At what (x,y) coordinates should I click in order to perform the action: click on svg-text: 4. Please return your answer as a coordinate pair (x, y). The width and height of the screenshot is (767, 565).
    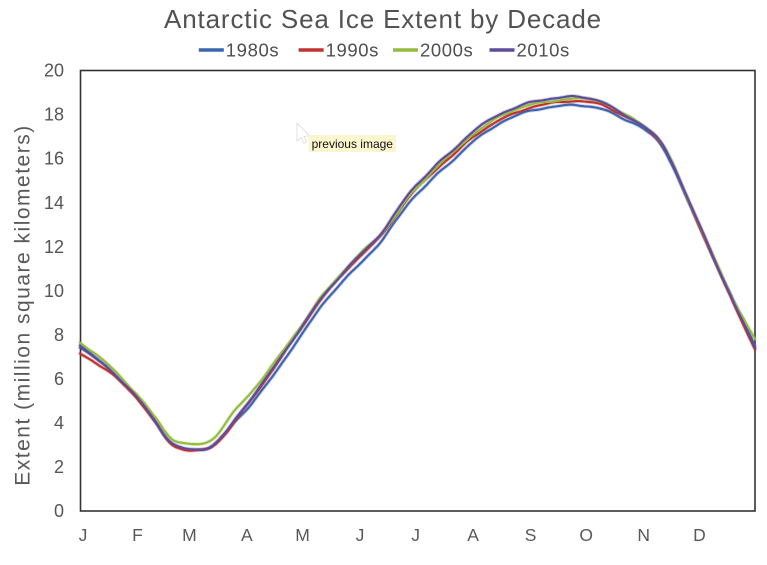
    Looking at the image, I should click on (59, 423).